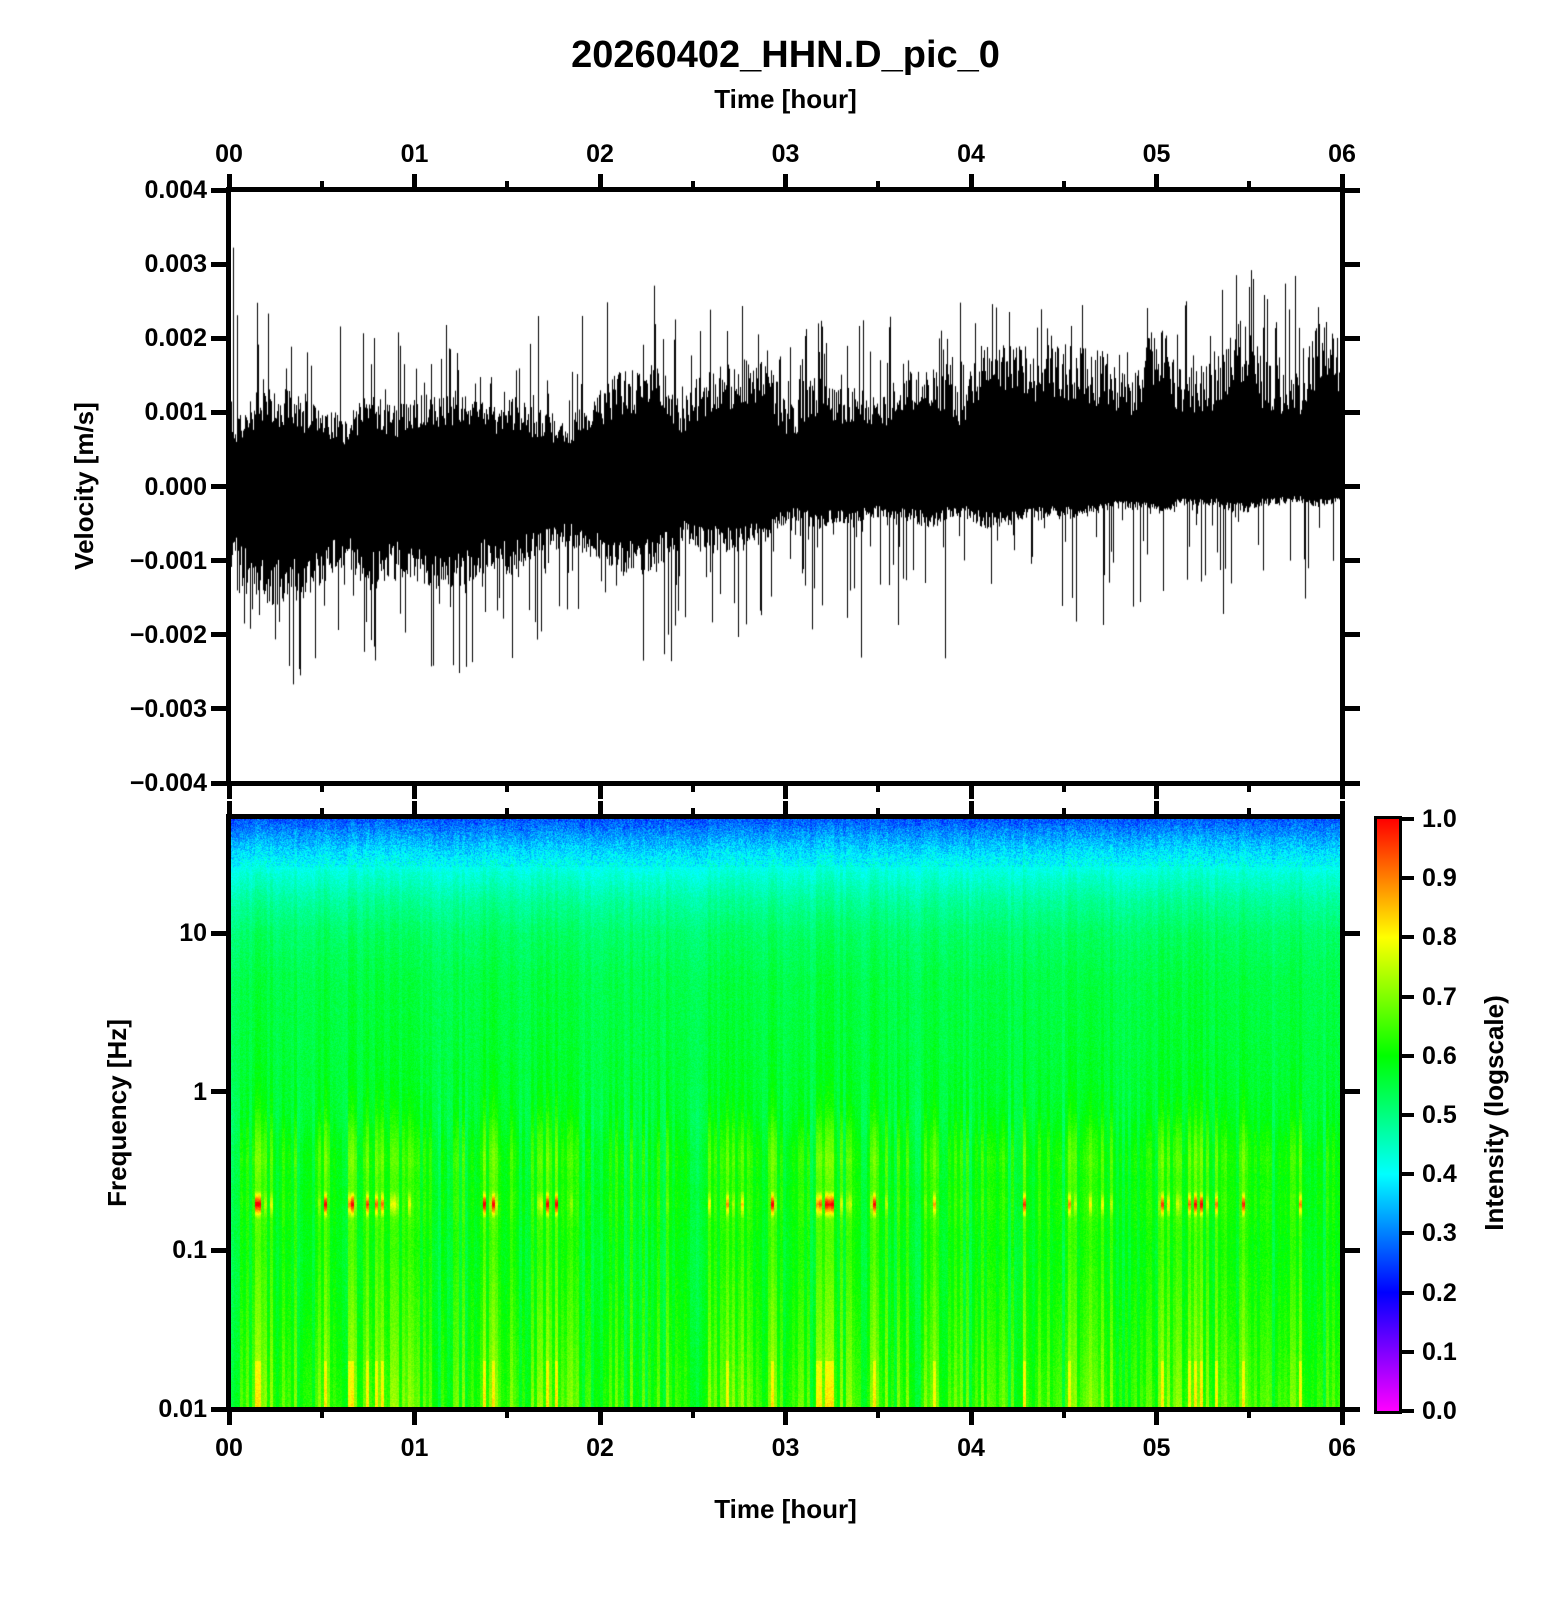  What do you see at coordinates (182, 1409) in the screenshot?
I see `spectrogram-y-tick-label: 0.01` at bounding box center [182, 1409].